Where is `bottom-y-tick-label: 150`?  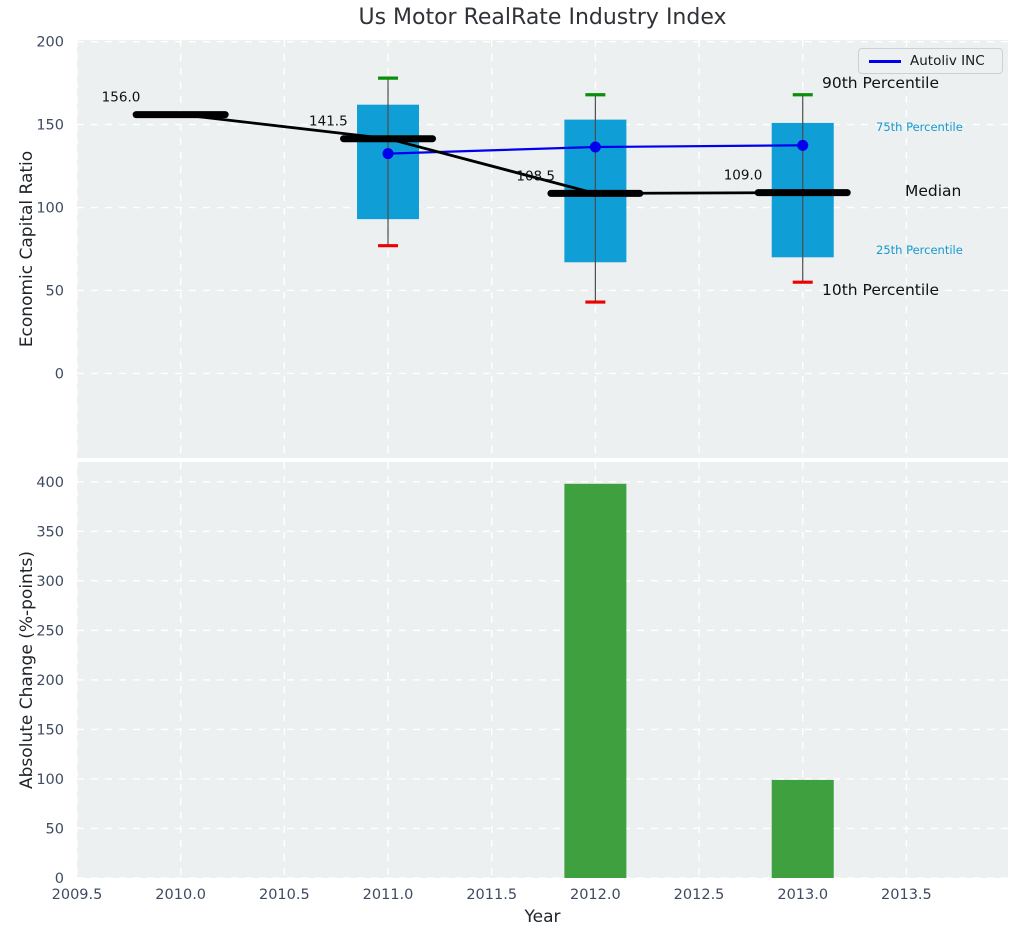
bottom-y-tick-label: 150 is located at coordinates (50, 730).